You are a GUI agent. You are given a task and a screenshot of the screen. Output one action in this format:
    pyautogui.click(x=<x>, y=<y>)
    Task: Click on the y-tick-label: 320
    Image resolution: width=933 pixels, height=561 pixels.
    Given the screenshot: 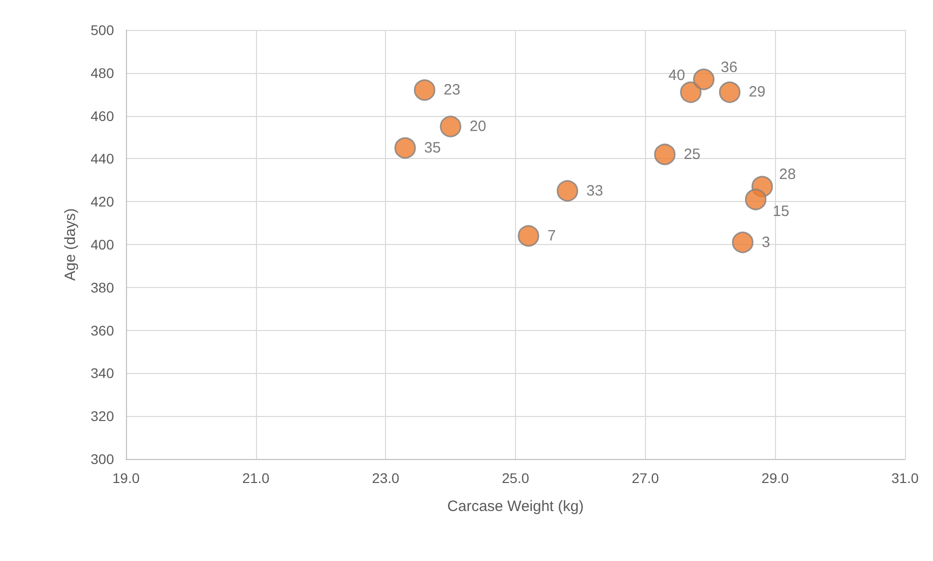 What is the action you would take?
    pyautogui.click(x=102, y=416)
    